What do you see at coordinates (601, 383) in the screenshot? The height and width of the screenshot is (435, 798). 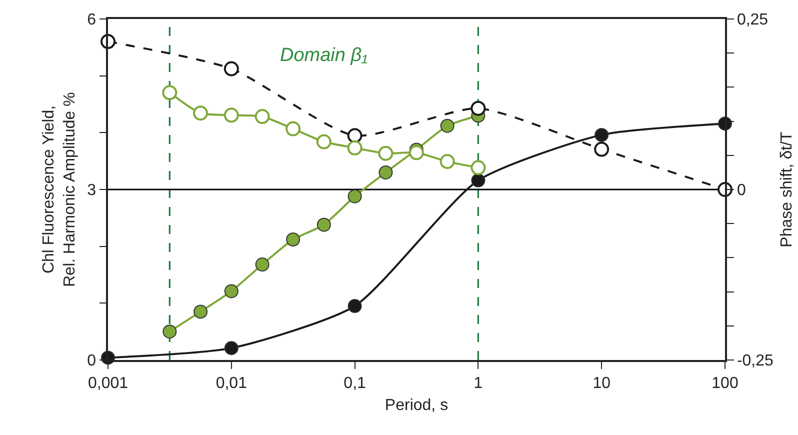 I see `x-tick-label: 10` at bounding box center [601, 383].